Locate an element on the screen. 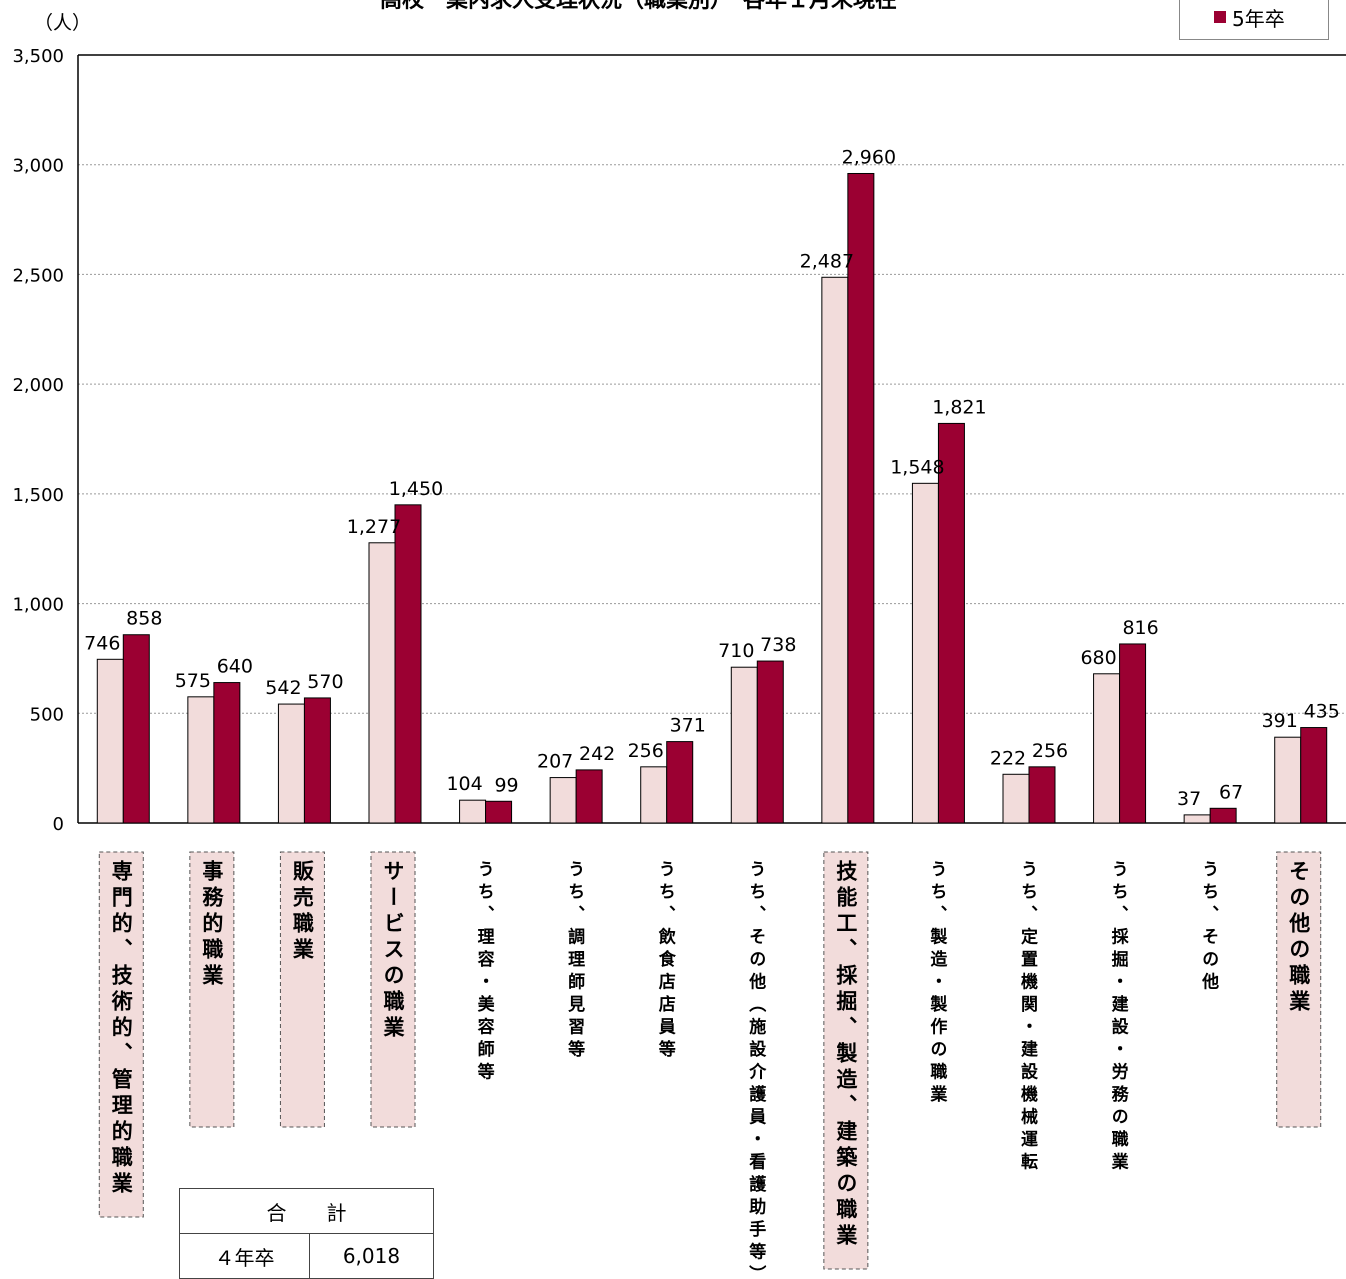  y-tick-label: 1,000 is located at coordinates (38, 605).